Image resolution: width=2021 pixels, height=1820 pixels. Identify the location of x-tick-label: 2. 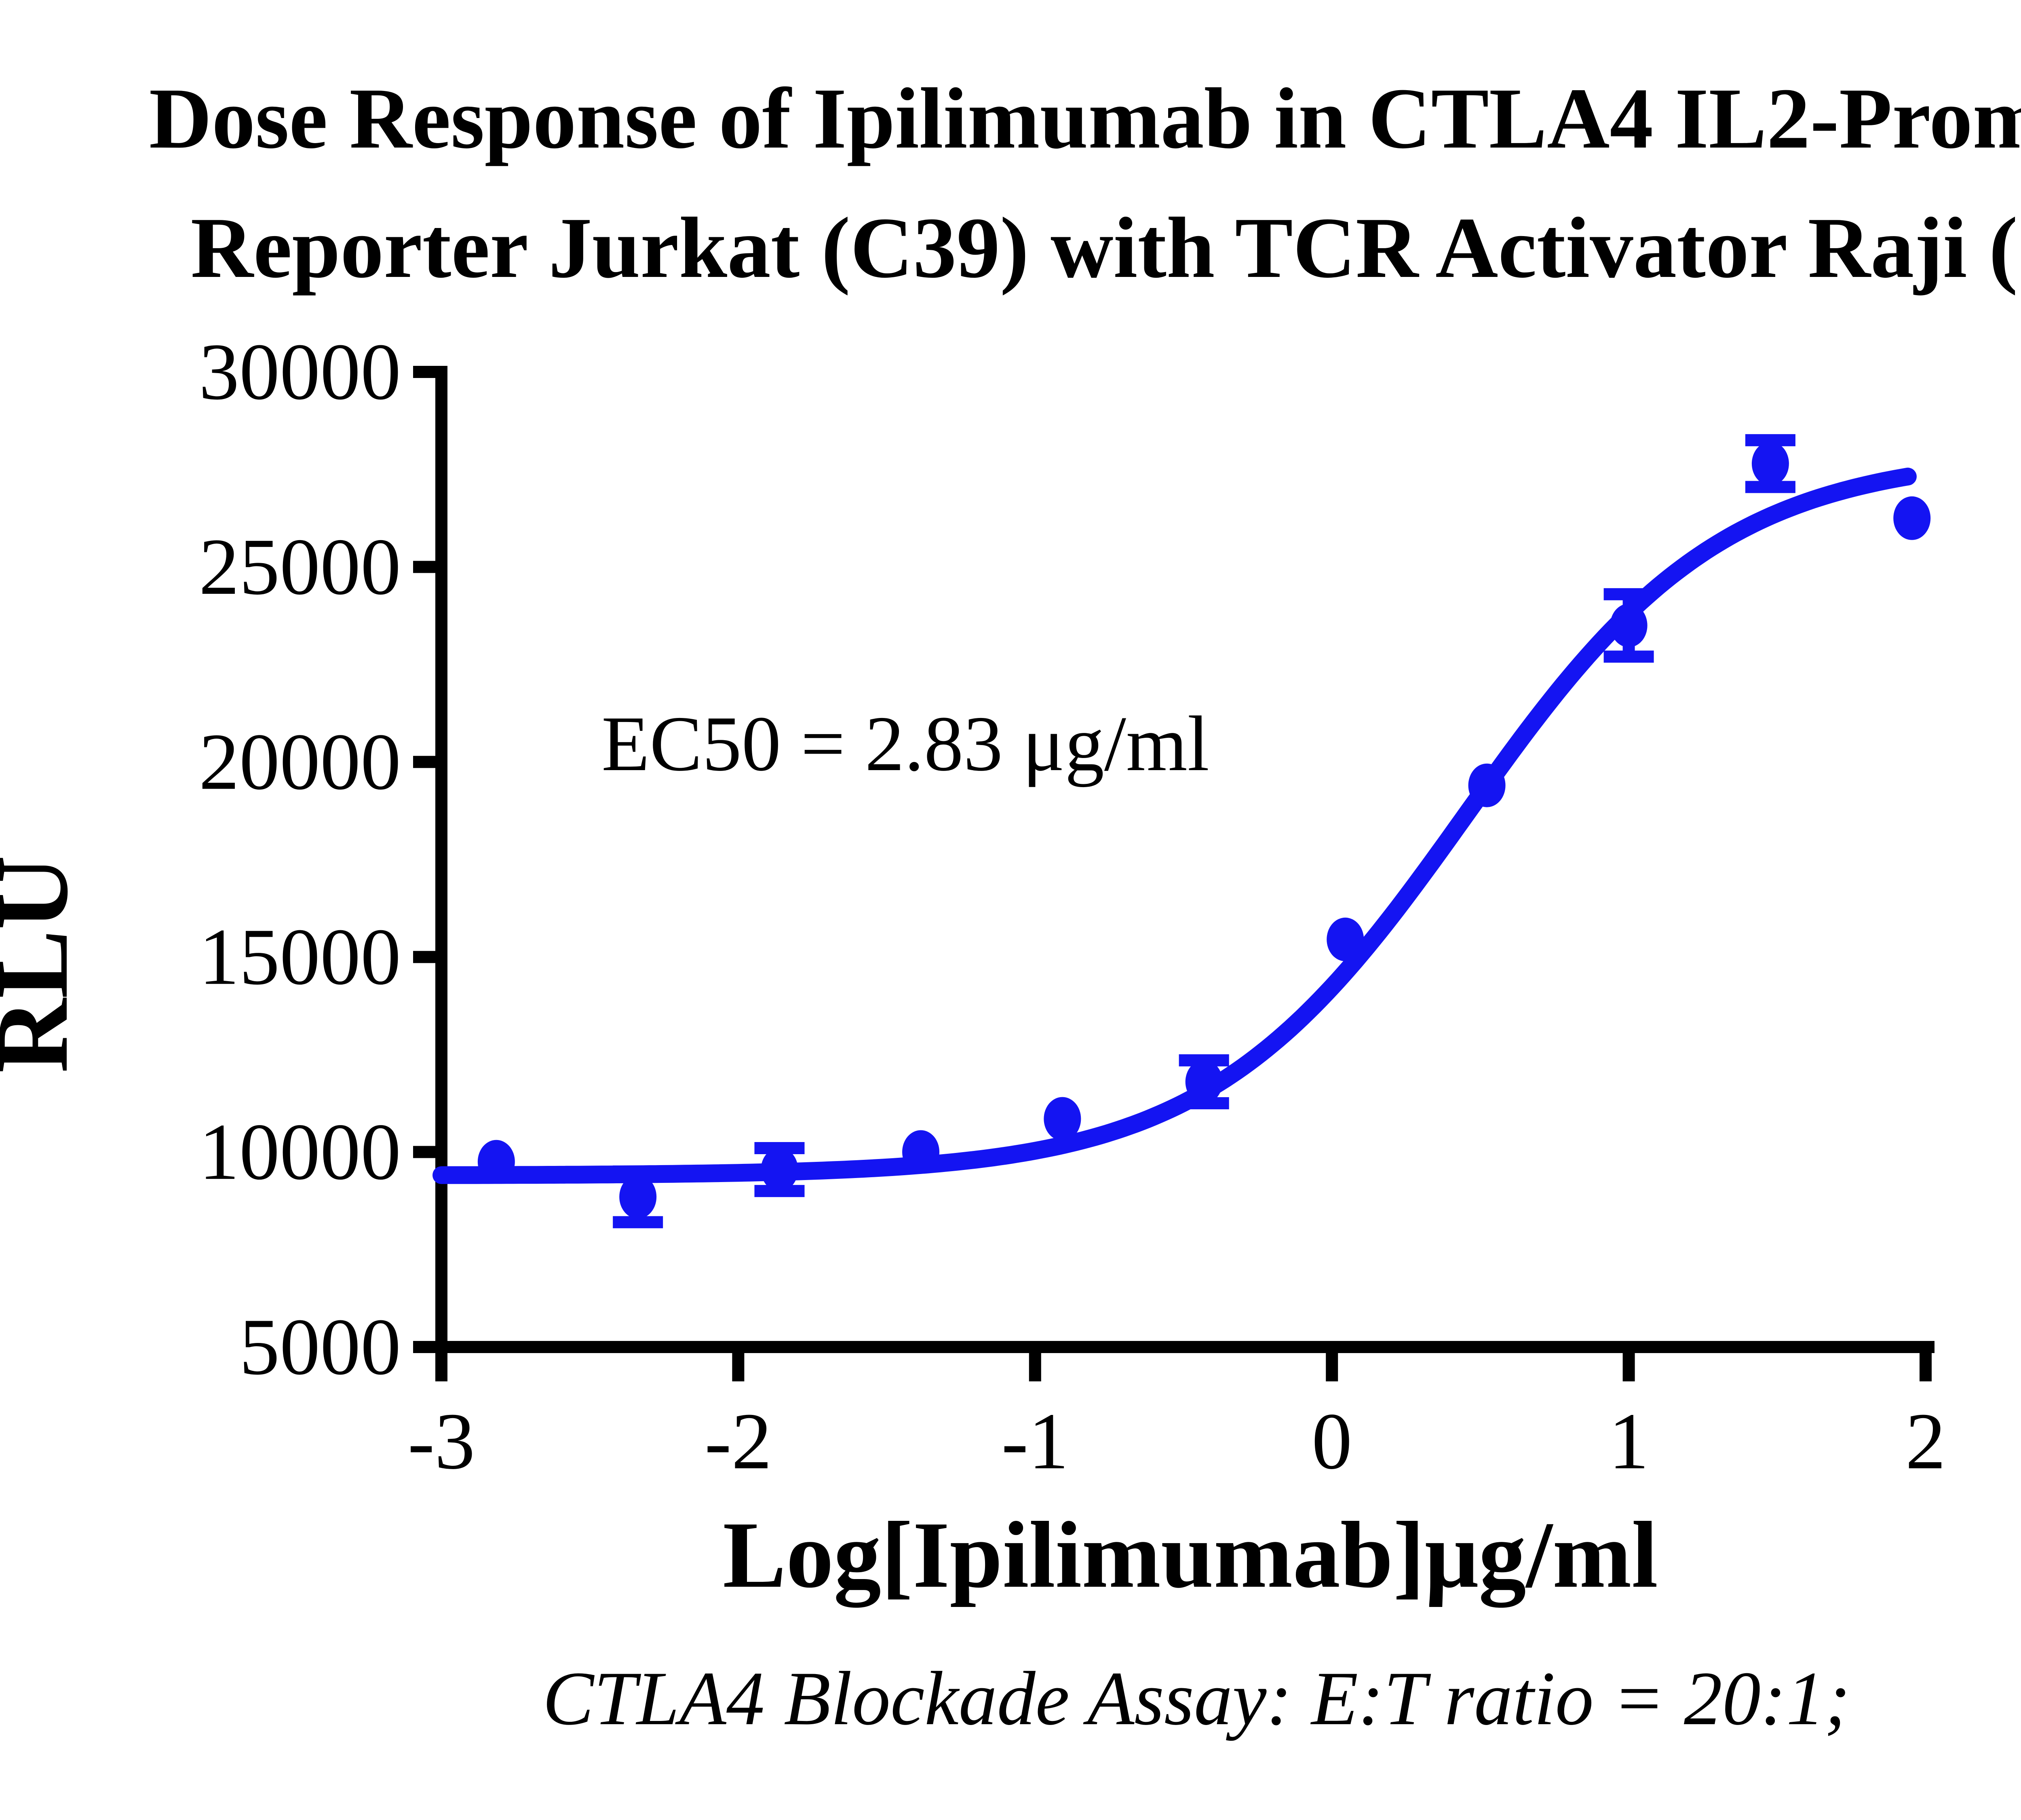
(1926, 1441).